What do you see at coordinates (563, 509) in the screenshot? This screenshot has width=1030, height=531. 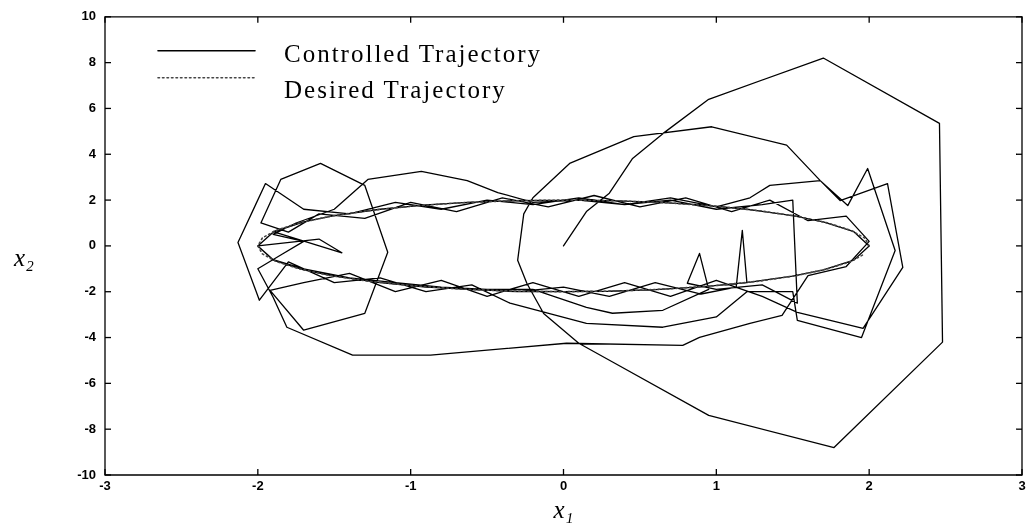 I see `x-axis-title: x₁` at bounding box center [563, 509].